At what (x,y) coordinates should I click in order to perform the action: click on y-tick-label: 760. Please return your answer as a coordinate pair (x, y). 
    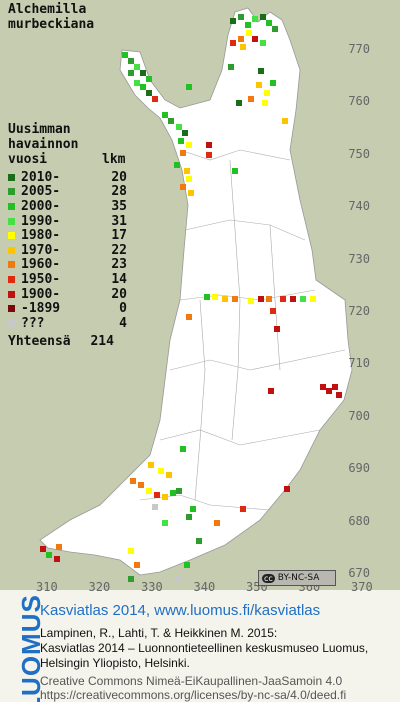
    Looking at the image, I should click on (359, 101).